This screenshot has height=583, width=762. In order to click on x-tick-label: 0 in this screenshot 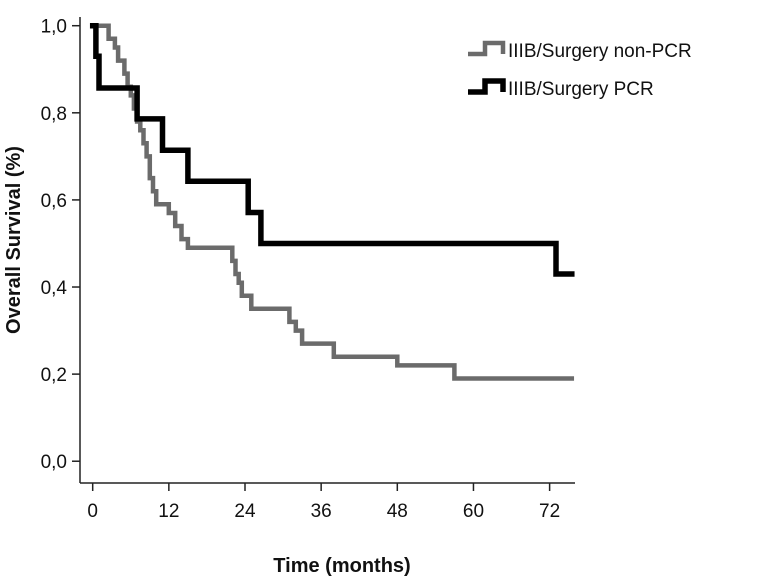, I will do `click(92, 511)`.